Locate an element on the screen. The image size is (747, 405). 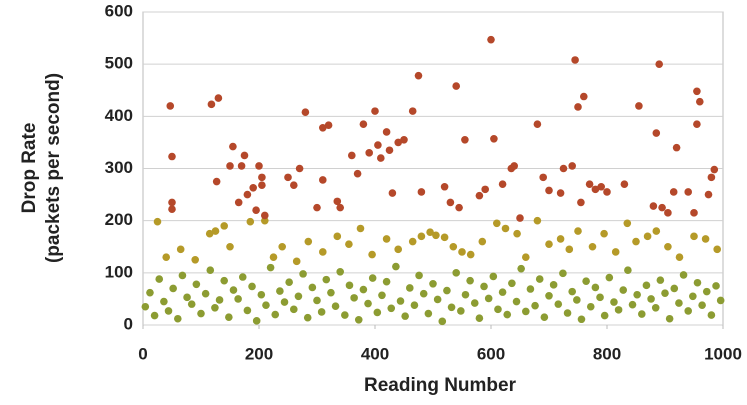
x-tick-label: 0 is located at coordinates (142, 353).